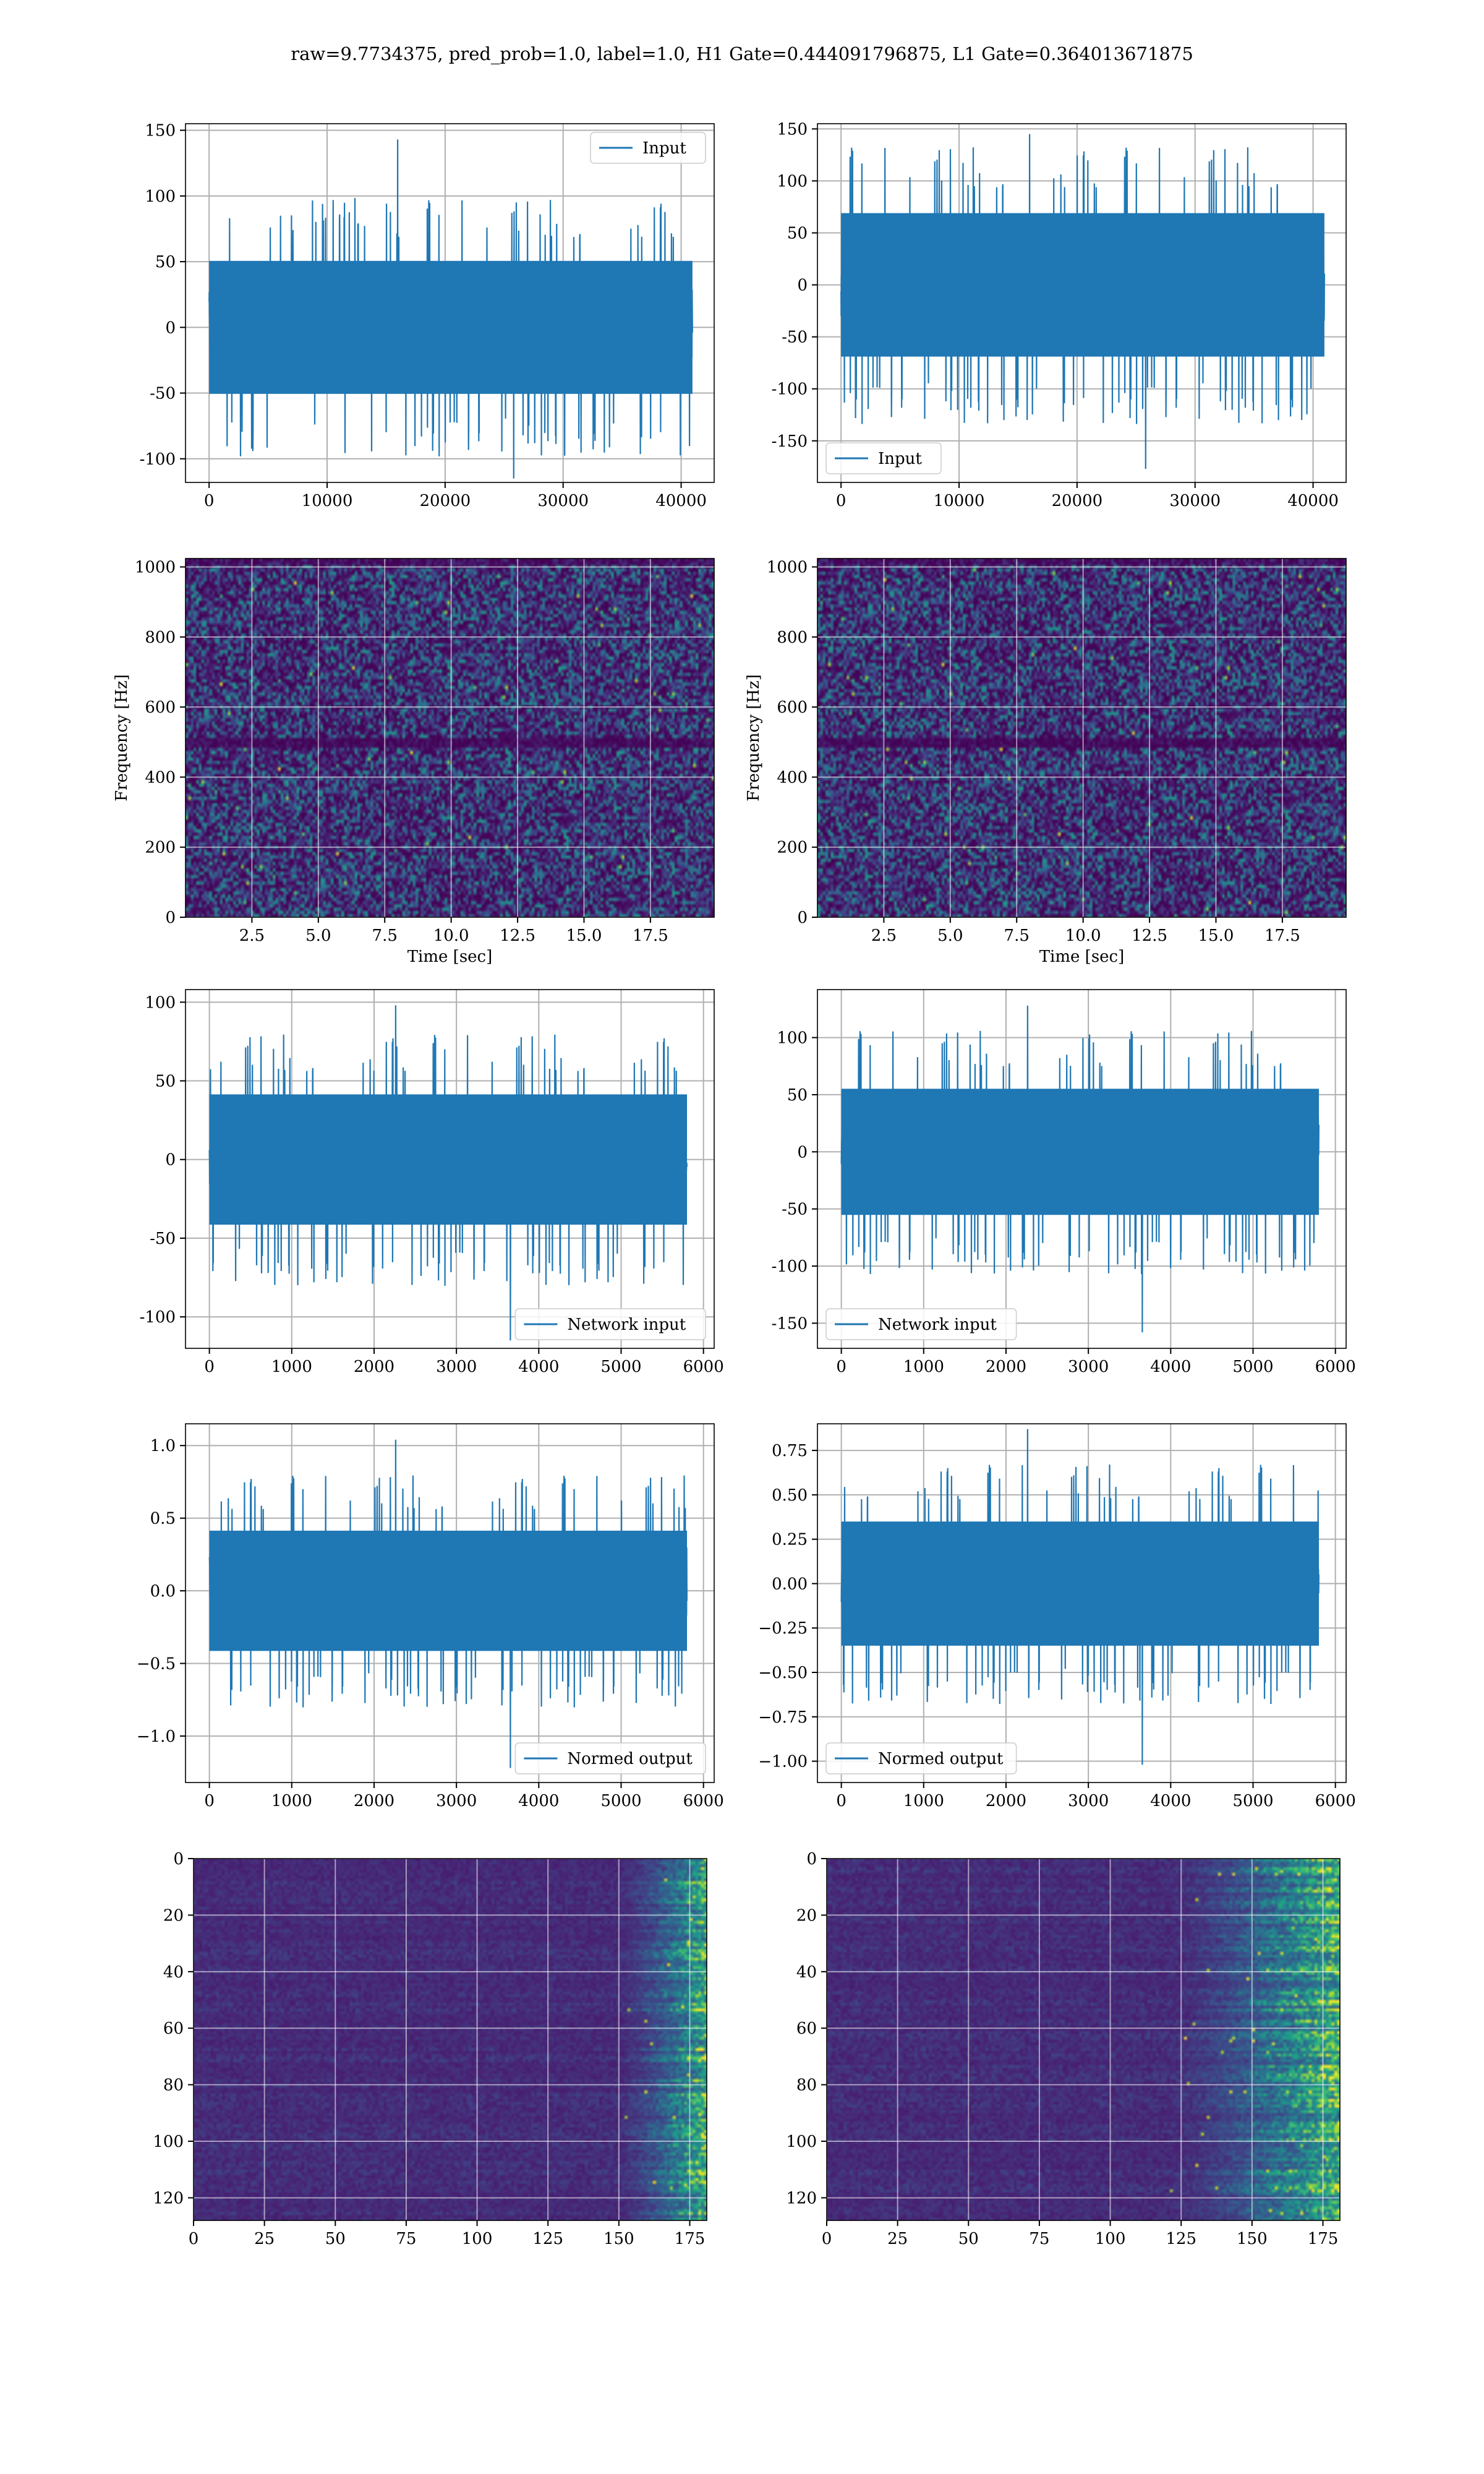 The height and width of the screenshot is (2474, 1484). What do you see at coordinates (790, 442) in the screenshot?
I see `y-tick-label: -150` at bounding box center [790, 442].